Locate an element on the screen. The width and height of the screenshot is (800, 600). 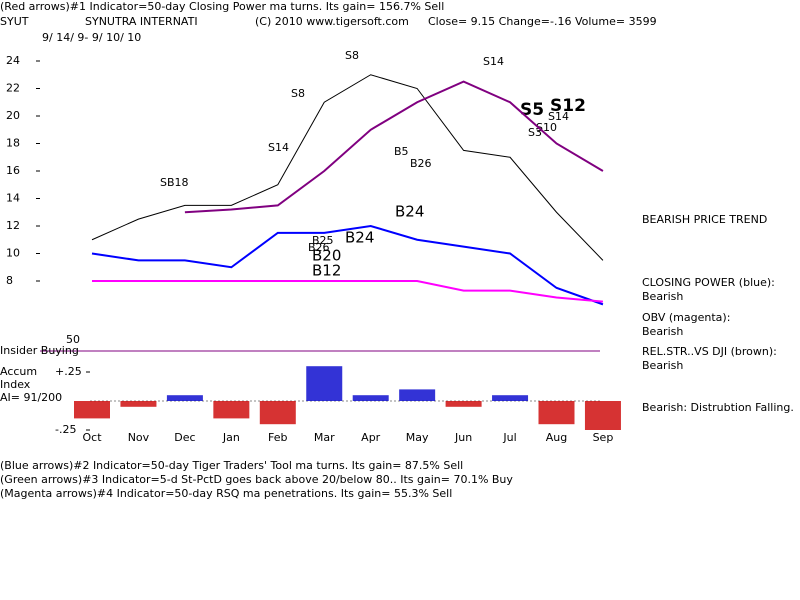
y-tick-label: -.25 is located at coordinates (65, 429).